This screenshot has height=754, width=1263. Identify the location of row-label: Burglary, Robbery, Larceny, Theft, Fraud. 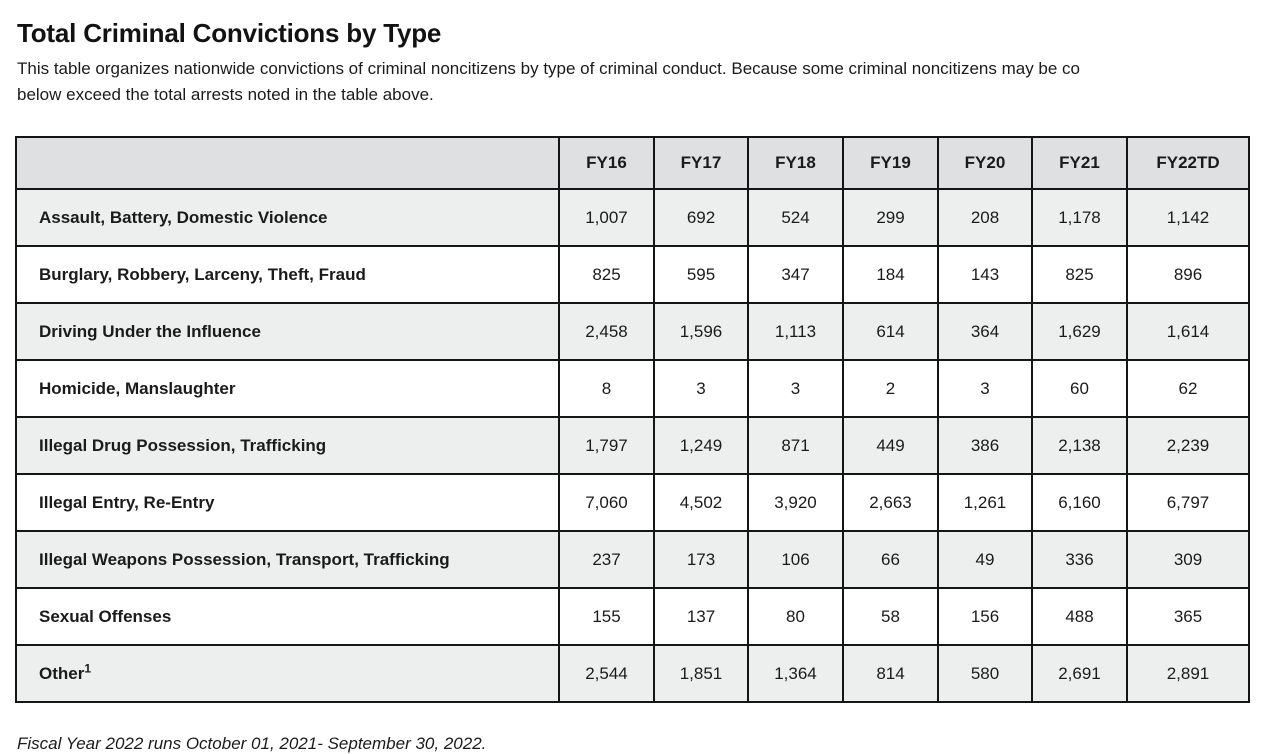
(287, 274).